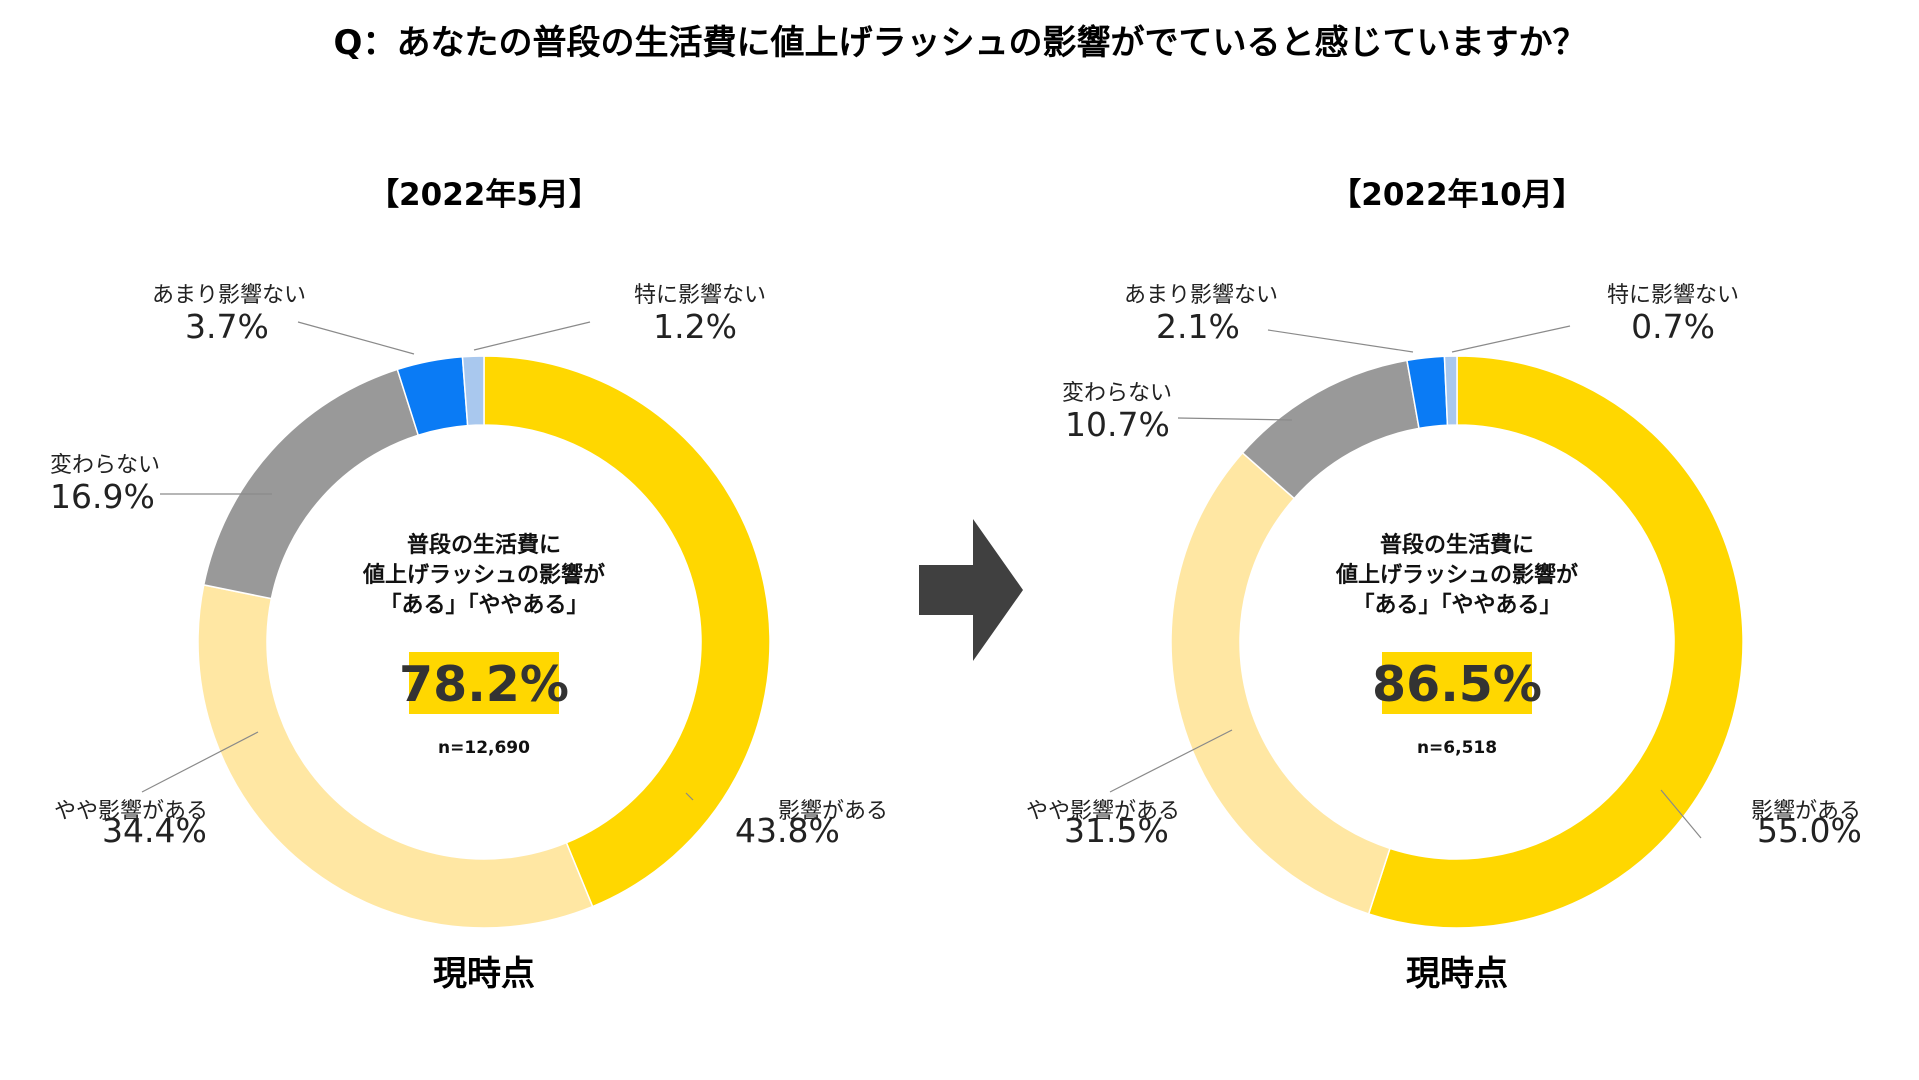  What do you see at coordinates (484, 748) in the screenshot?
I see `sample-size: n=12,690` at bounding box center [484, 748].